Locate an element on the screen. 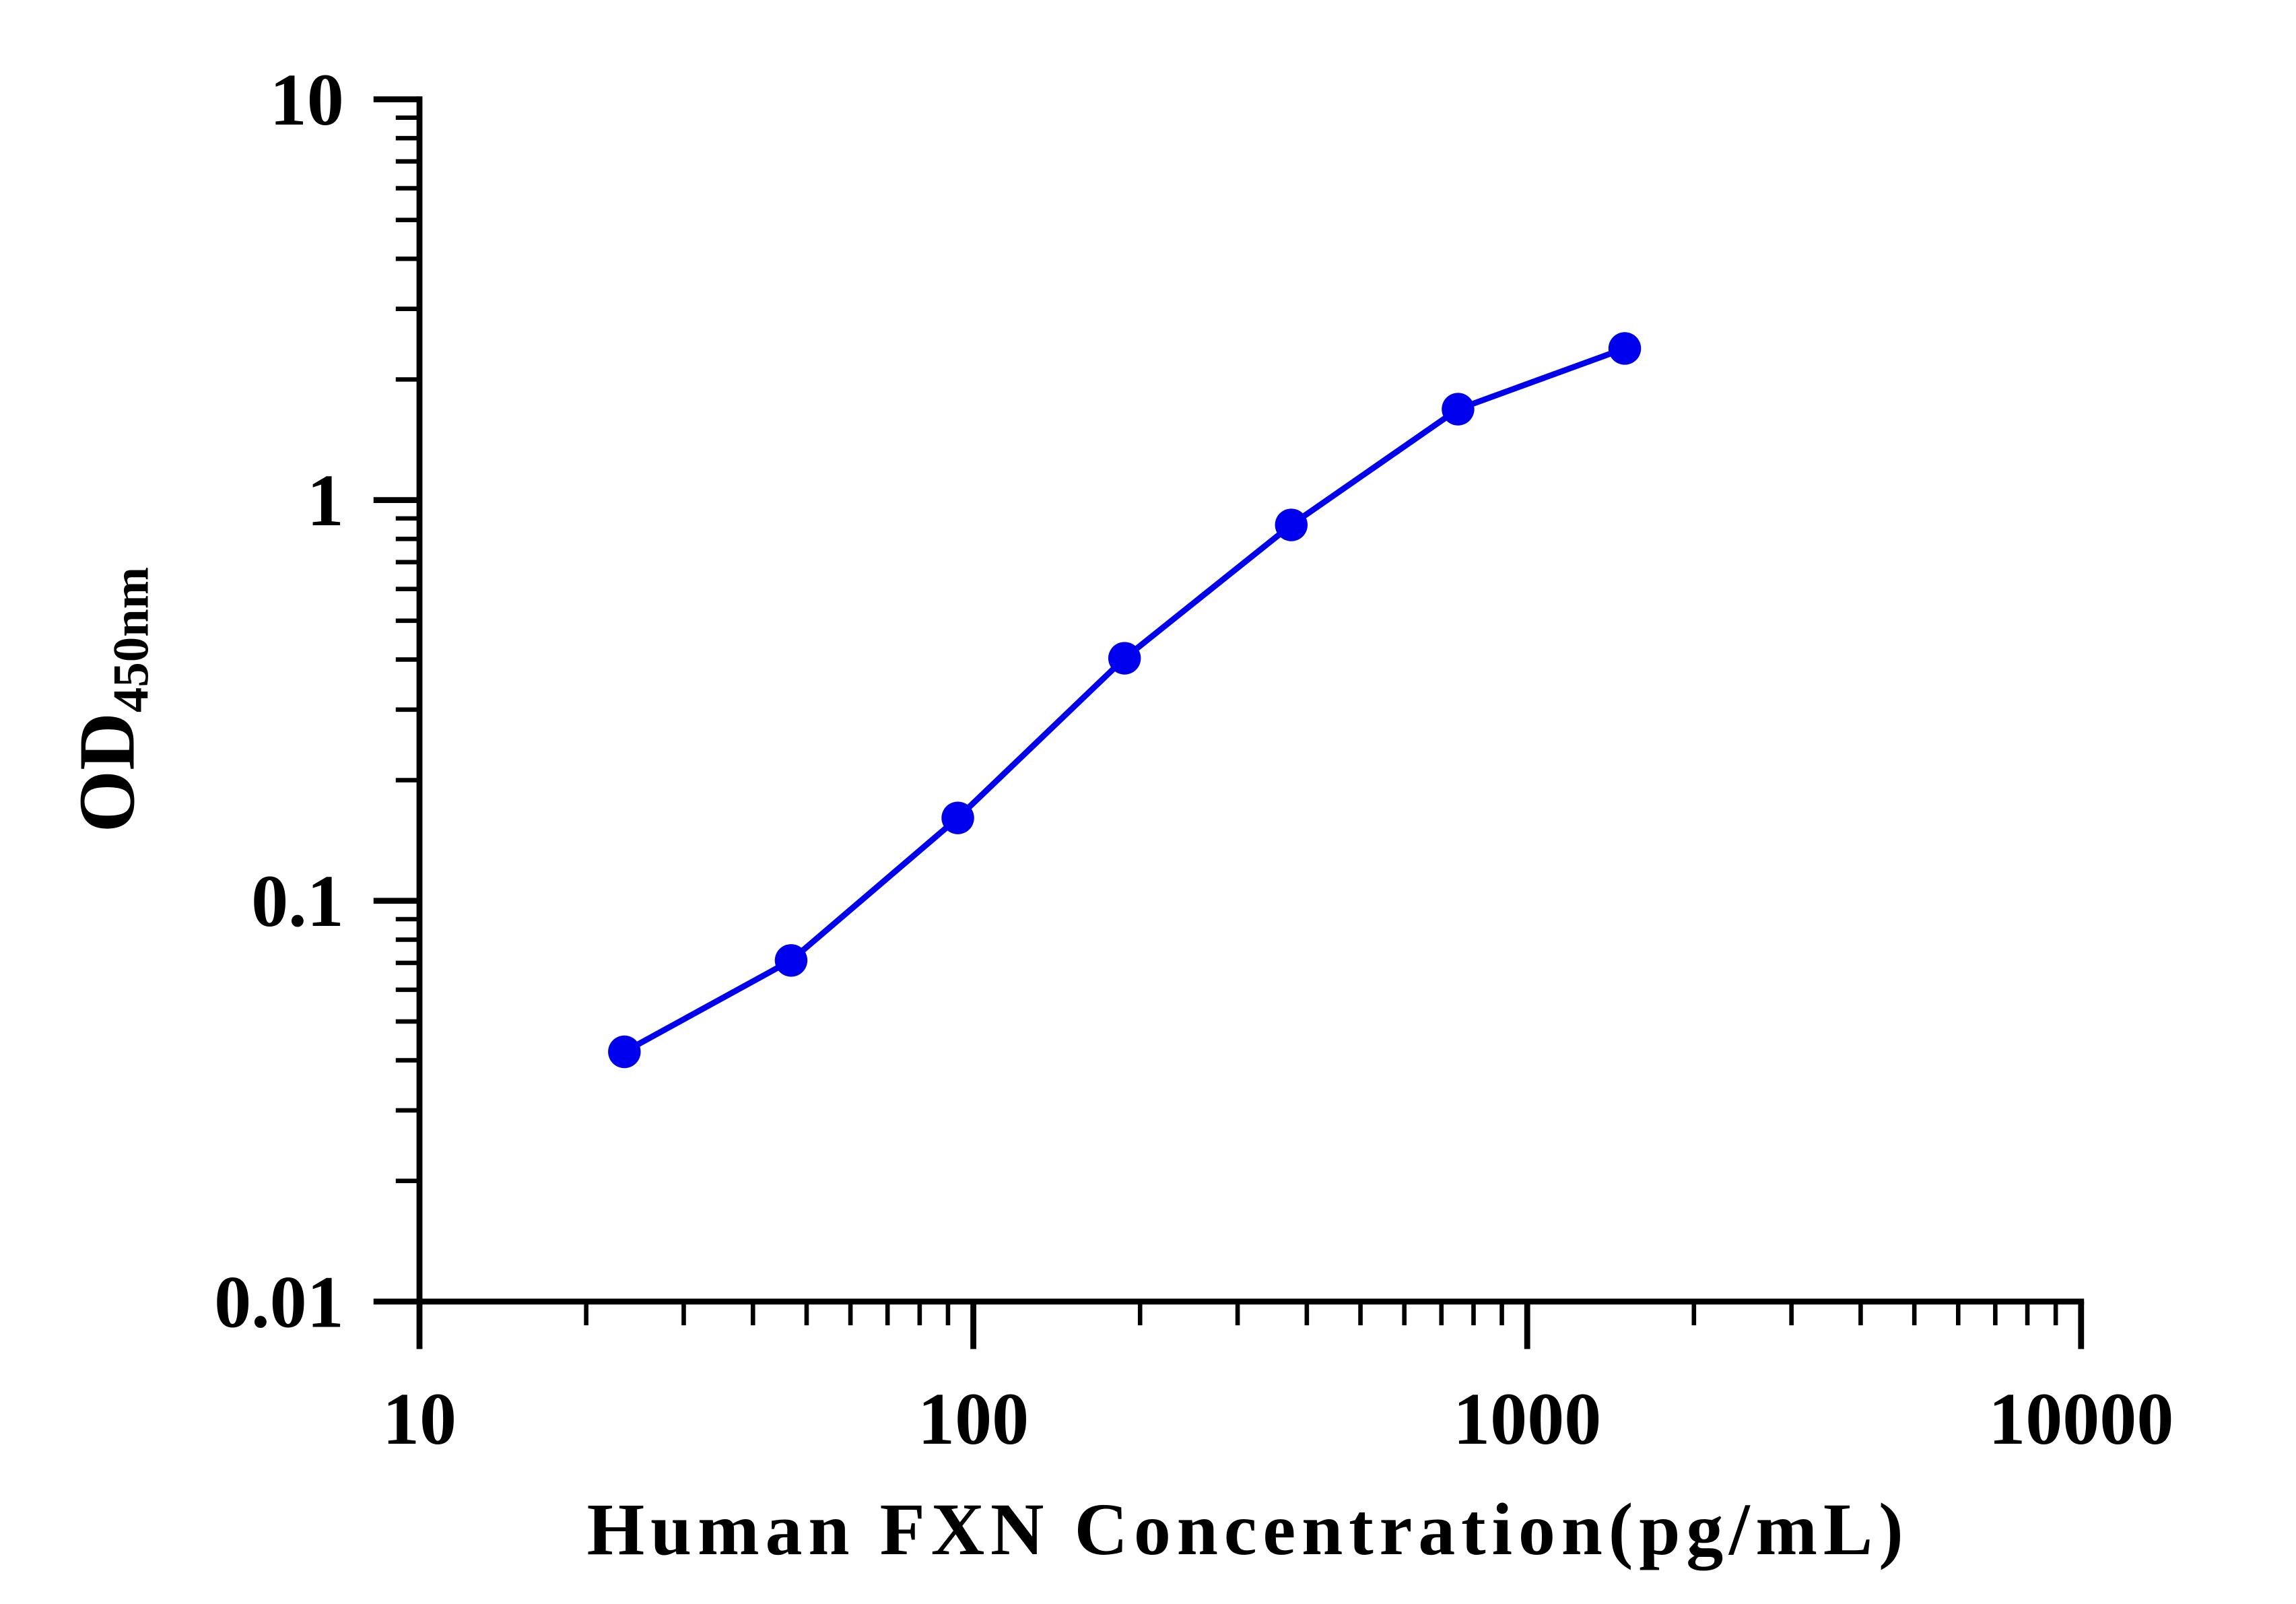 This screenshot has height=1604, width=2296. y-axis-label-main: OD is located at coordinates (107, 772).